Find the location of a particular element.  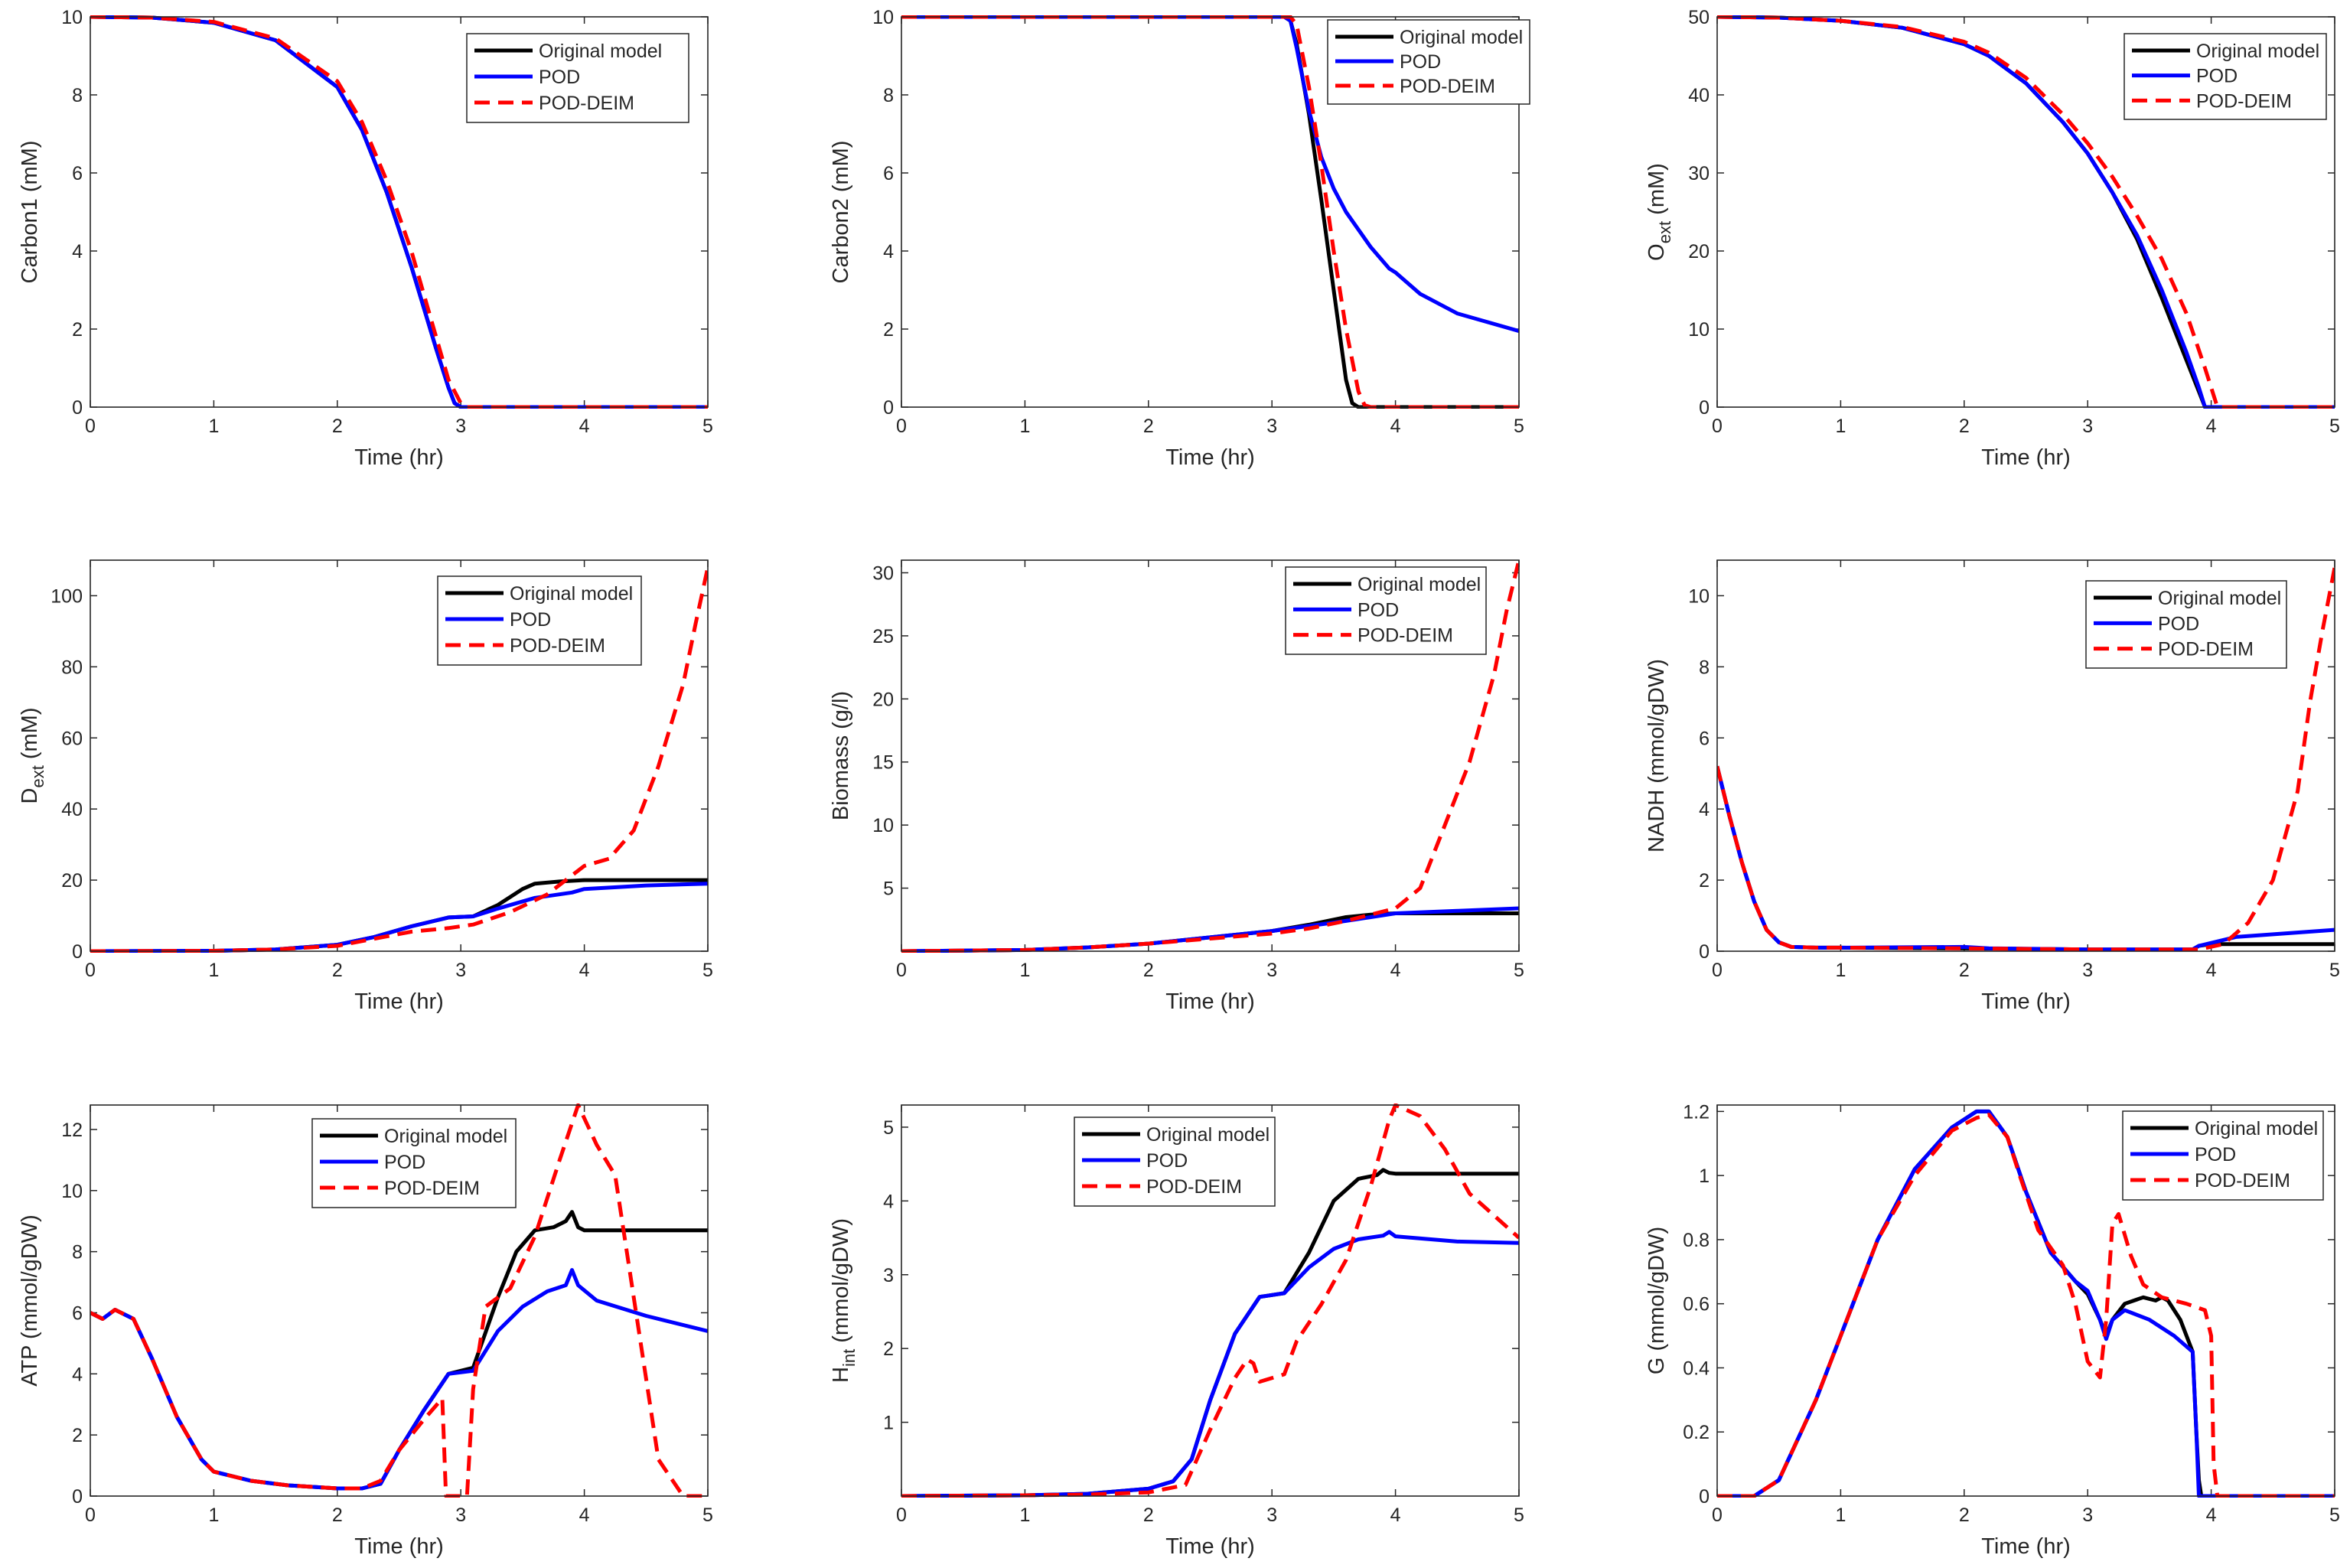

legend-box is located at coordinates (577, 78).